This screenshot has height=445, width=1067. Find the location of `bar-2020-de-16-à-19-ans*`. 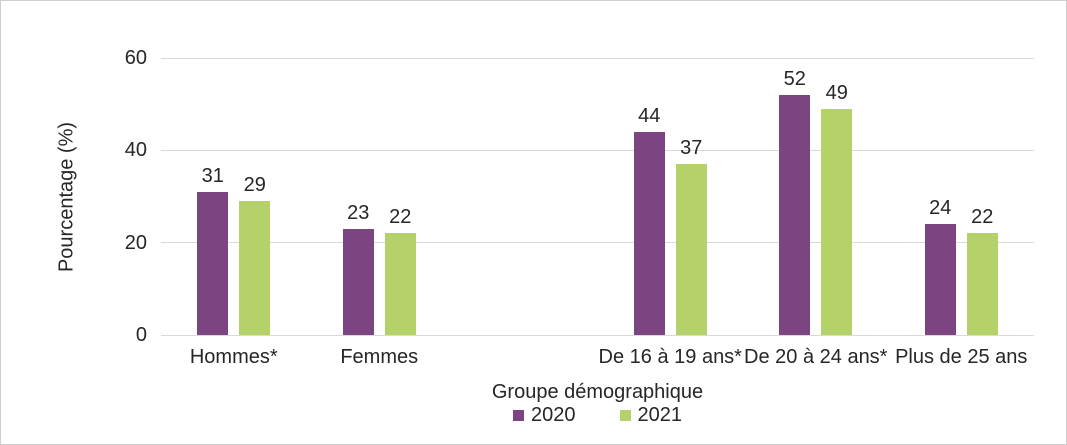

bar-2020-de-16-à-19-ans* is located at coordinates (649, 233).